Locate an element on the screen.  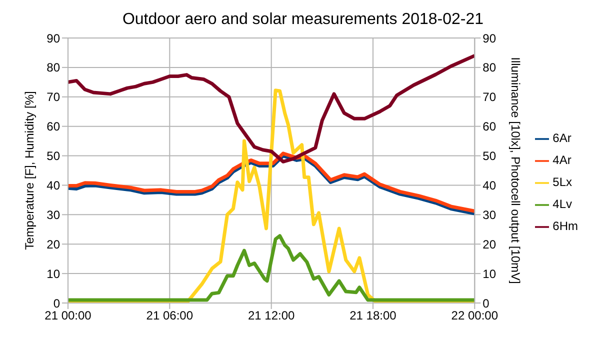
y-tick-label: 50 is located at coordinates (53, 156).